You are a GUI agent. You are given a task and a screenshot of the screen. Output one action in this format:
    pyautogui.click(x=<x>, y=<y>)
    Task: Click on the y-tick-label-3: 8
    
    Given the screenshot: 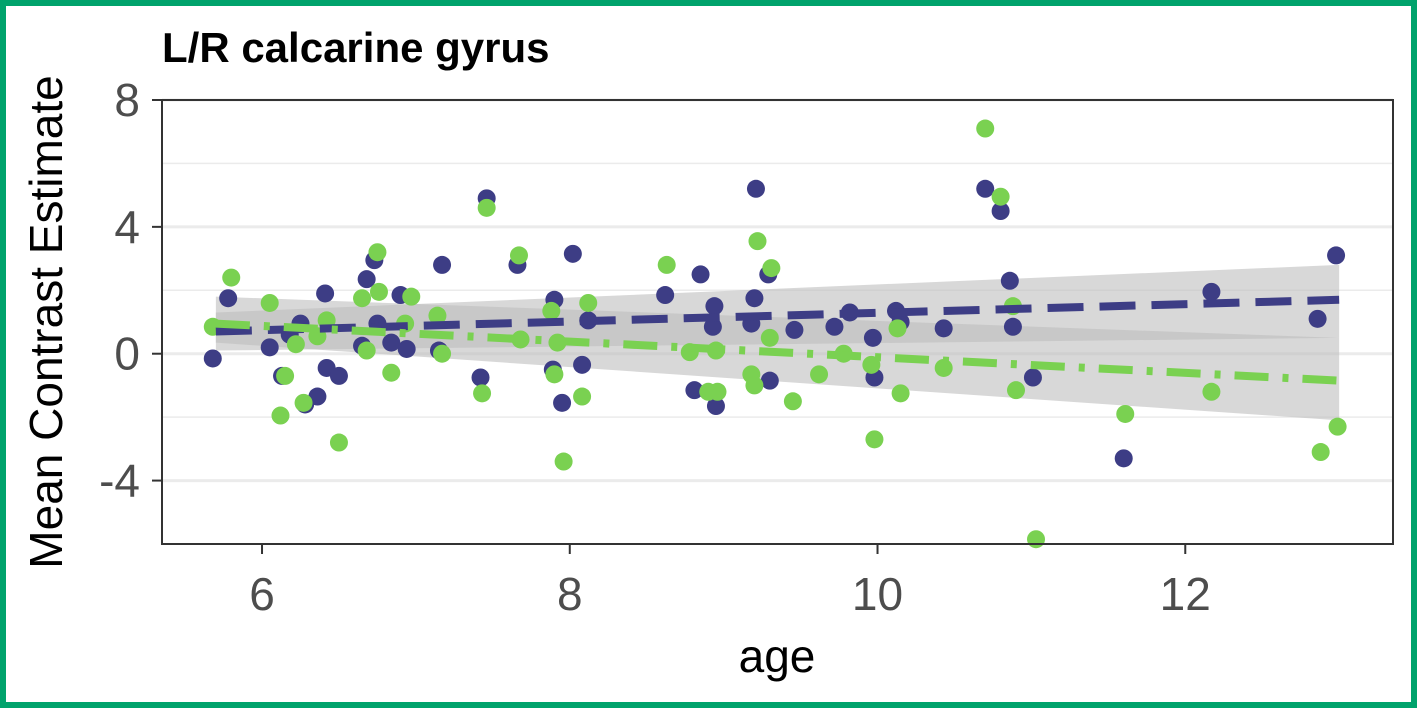 What is the action you would take?
    pyautogui.click(x=127, y=100)
    